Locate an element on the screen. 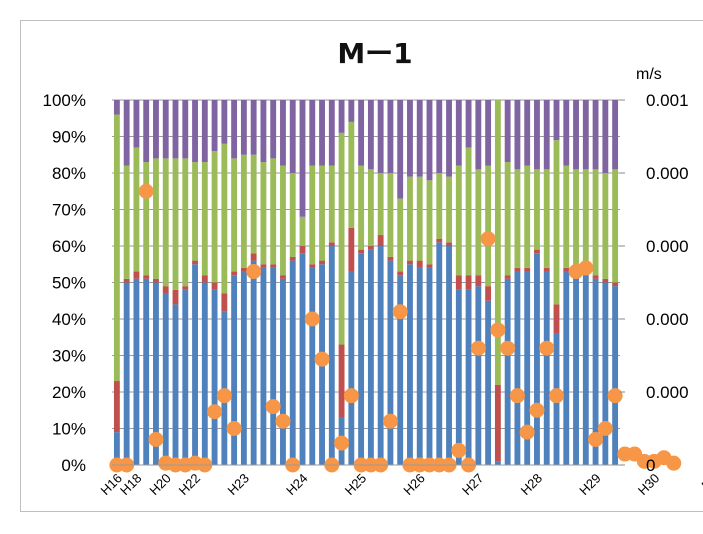 This screenshot has height=534, width=703. y-tick-label: 30% is located at coordinates (69, 356).